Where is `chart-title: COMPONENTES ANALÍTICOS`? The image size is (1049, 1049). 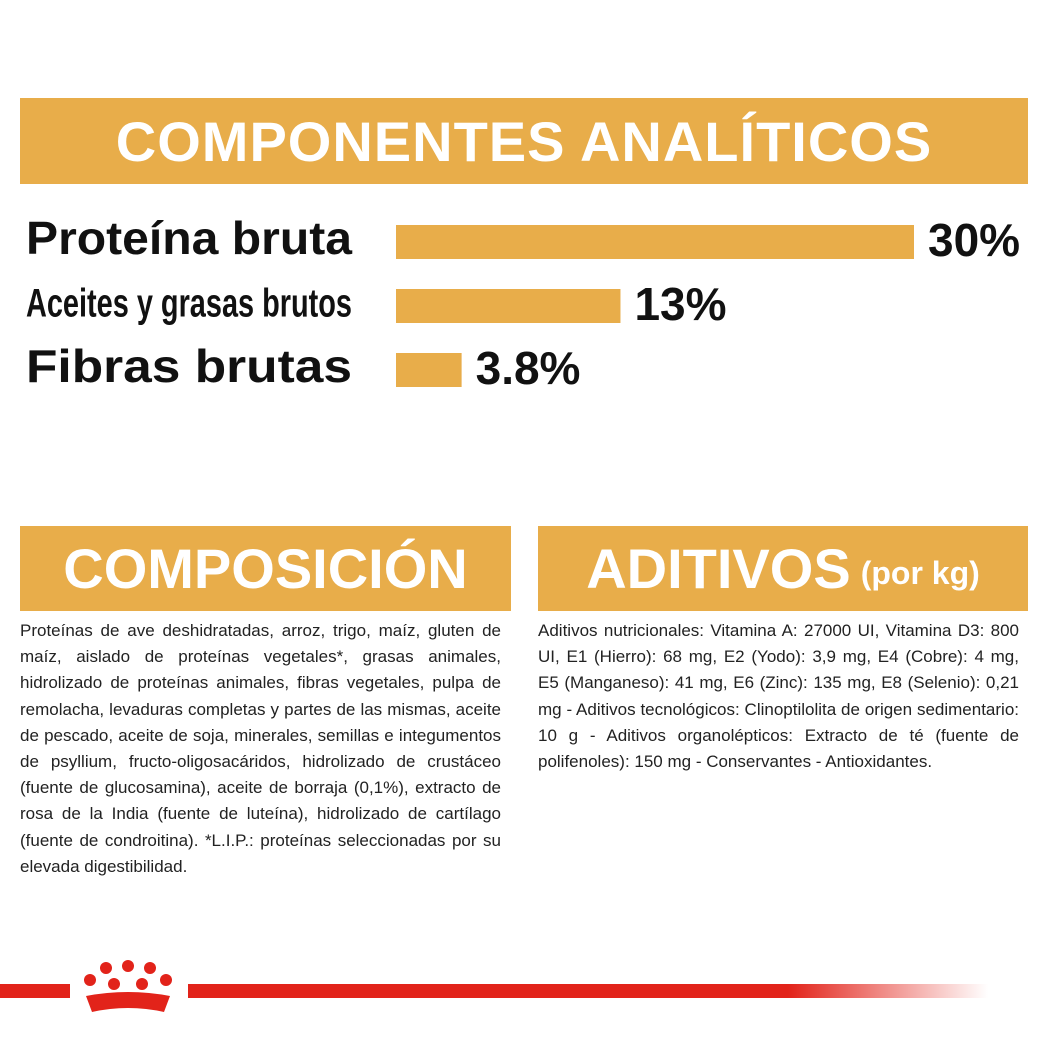 chart-title: COMPONENTES ANALÍTICOS is located at coordinates (524, 141).